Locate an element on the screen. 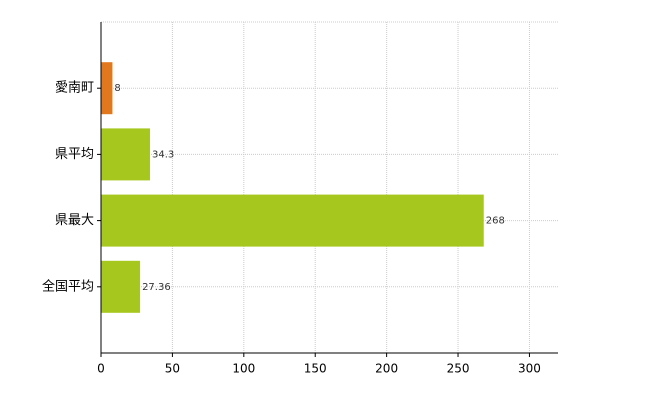  x-tick-label: 200 is located at coordinates (386, 369).